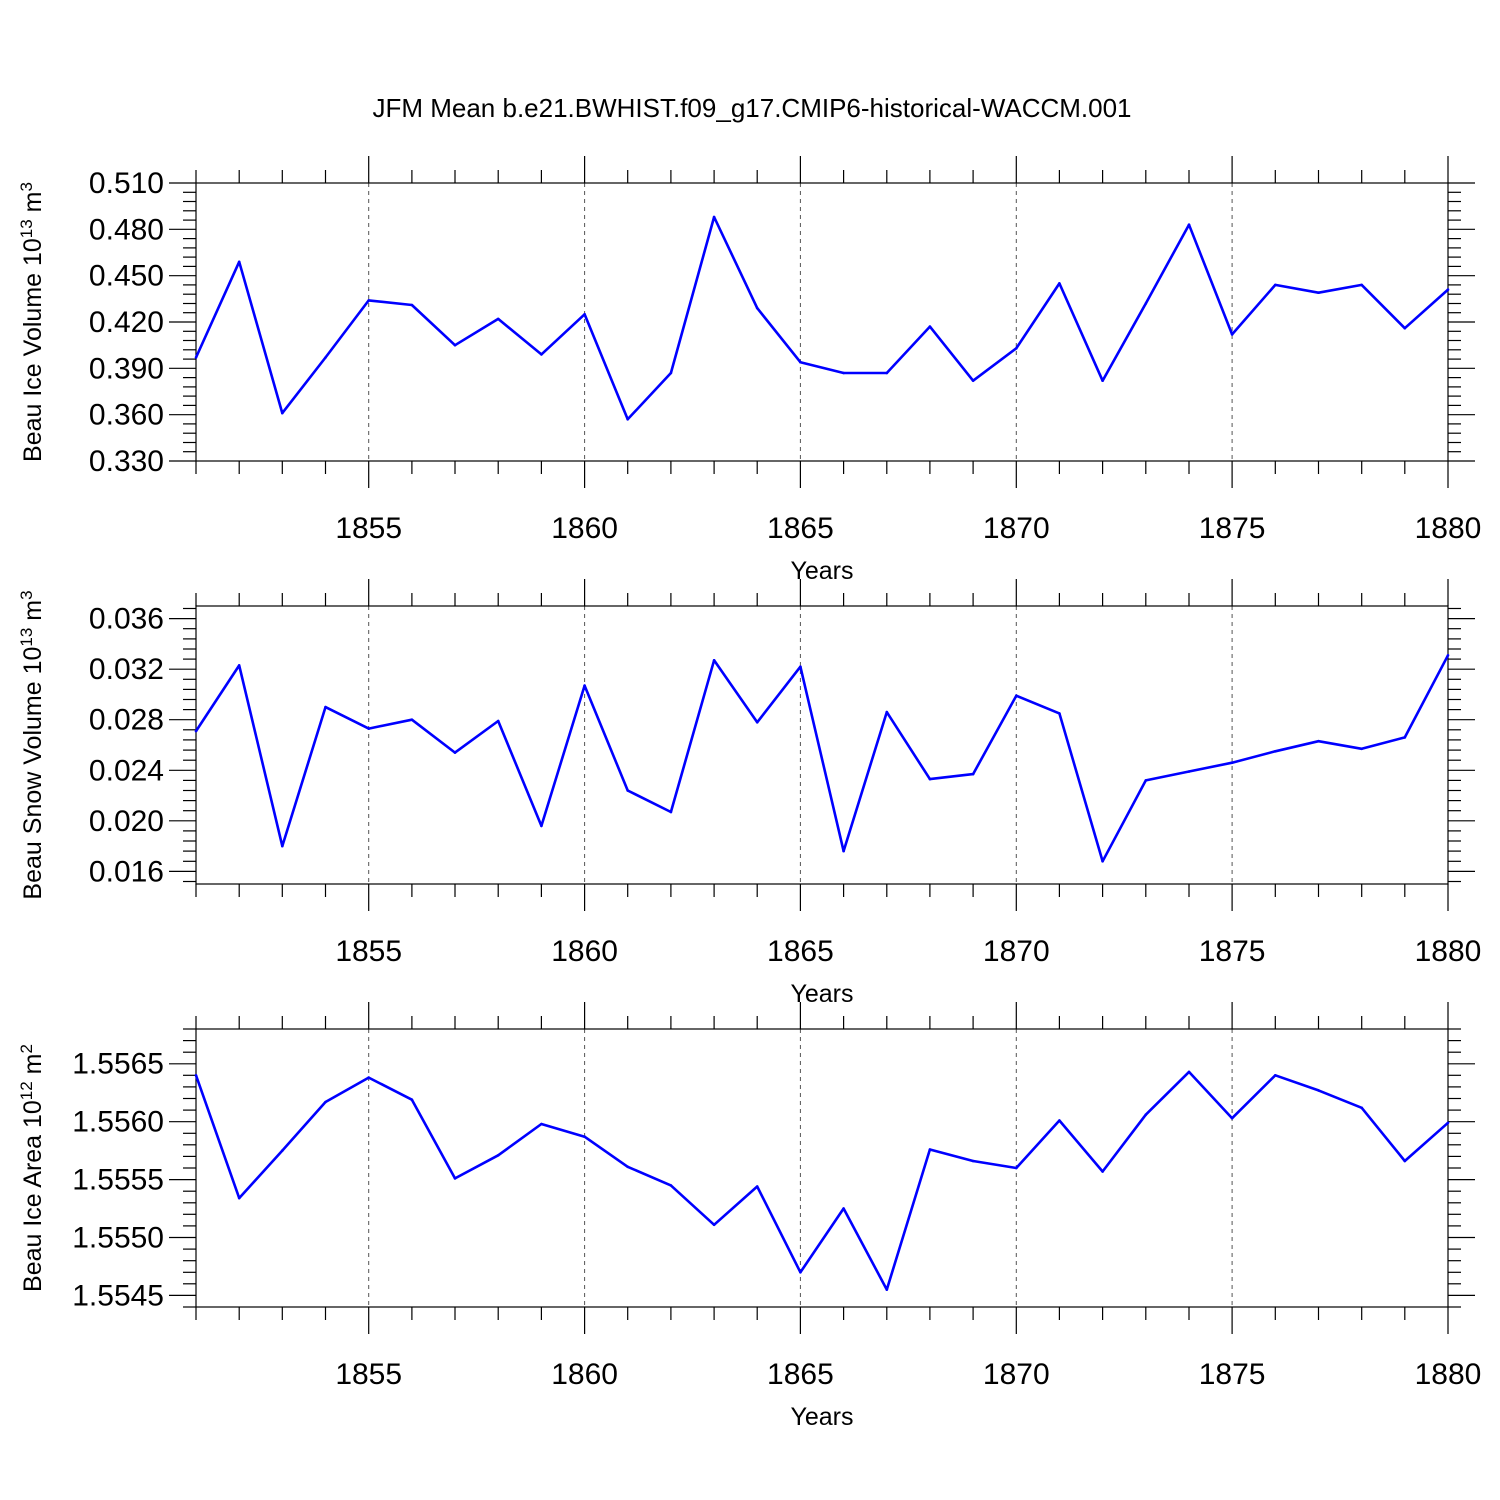 The image size is (1500, 1500). I want to click on y-axis-label: Beau Snow Volume 1013 m3, so click(32, 744).